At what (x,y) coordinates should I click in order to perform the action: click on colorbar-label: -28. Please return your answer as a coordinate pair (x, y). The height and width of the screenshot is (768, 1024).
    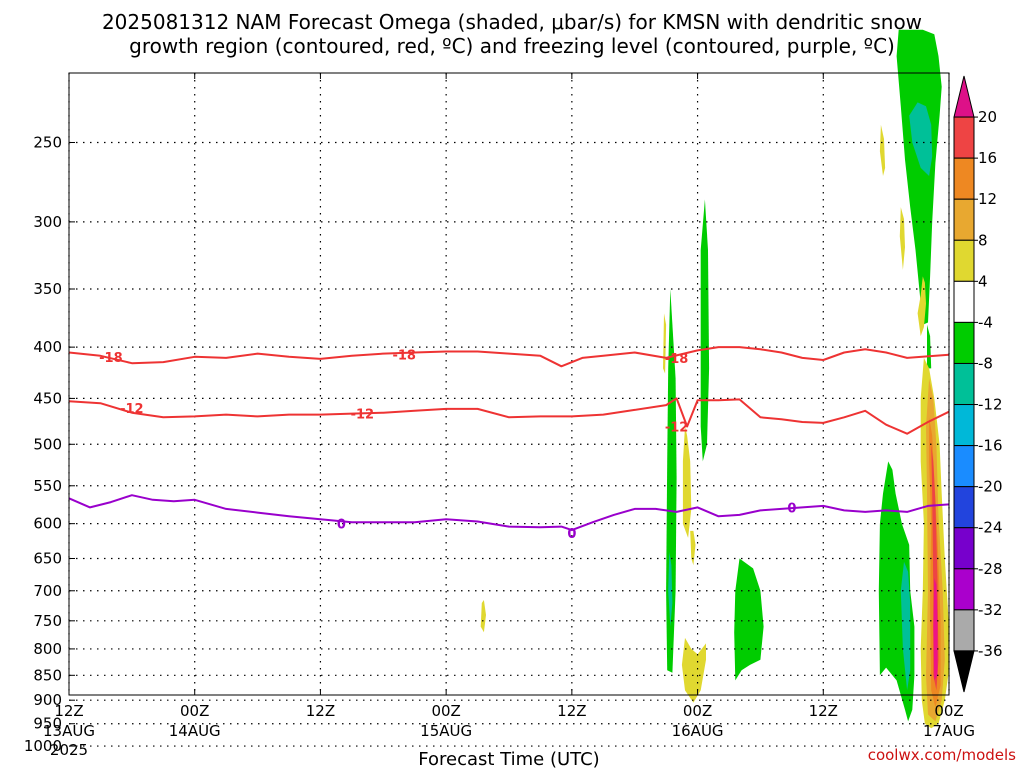
    Looking at the image, I should click on (990, 569).